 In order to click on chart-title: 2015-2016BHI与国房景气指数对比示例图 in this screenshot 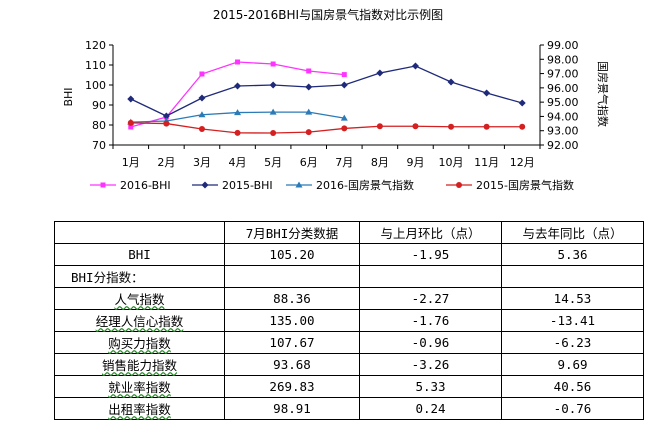, I will do `click(328, 14)`.